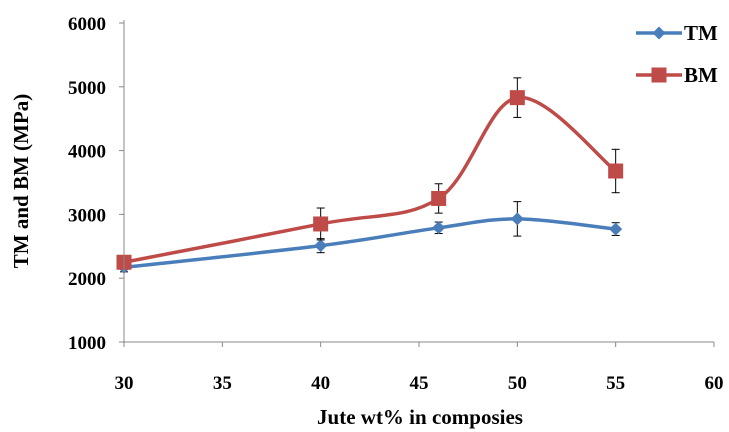 The image size is (729, 432). I want to click on x-tick-label: 60, so click(714, 383).